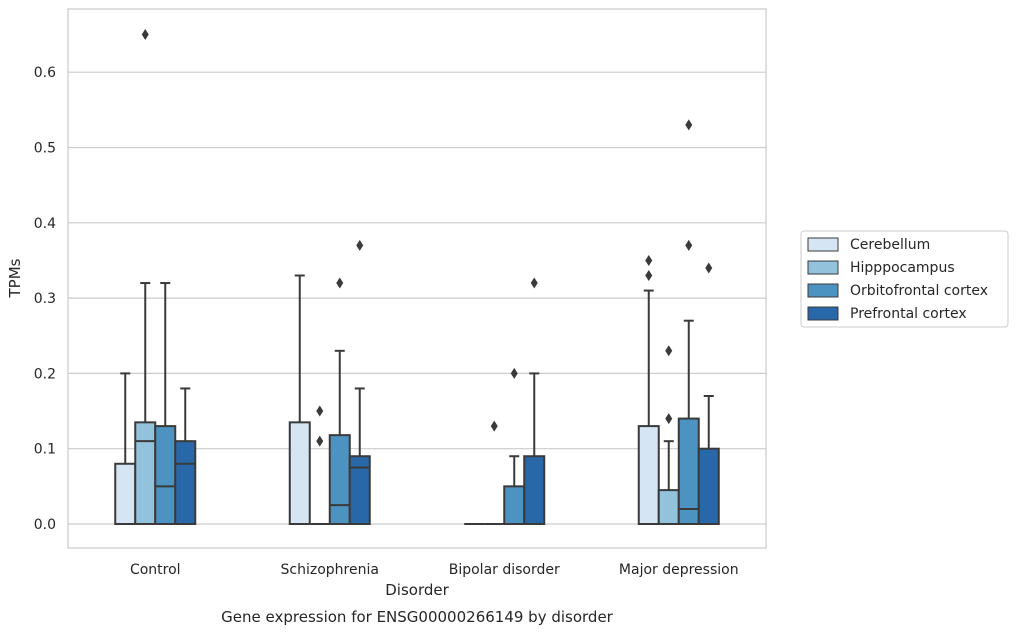 The image size is (1018, 638). I want to click on legend-label: Cerebellum, so click(890, 245).